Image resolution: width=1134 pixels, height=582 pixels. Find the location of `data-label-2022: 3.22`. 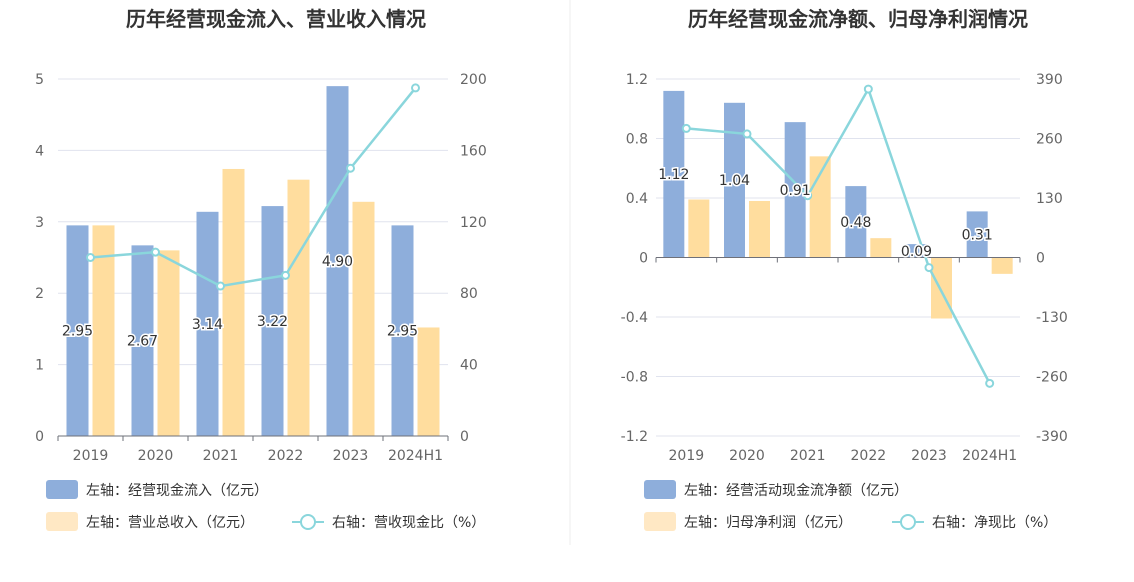

data-label-2022: 3.22 is located at coordinates (272, 322).